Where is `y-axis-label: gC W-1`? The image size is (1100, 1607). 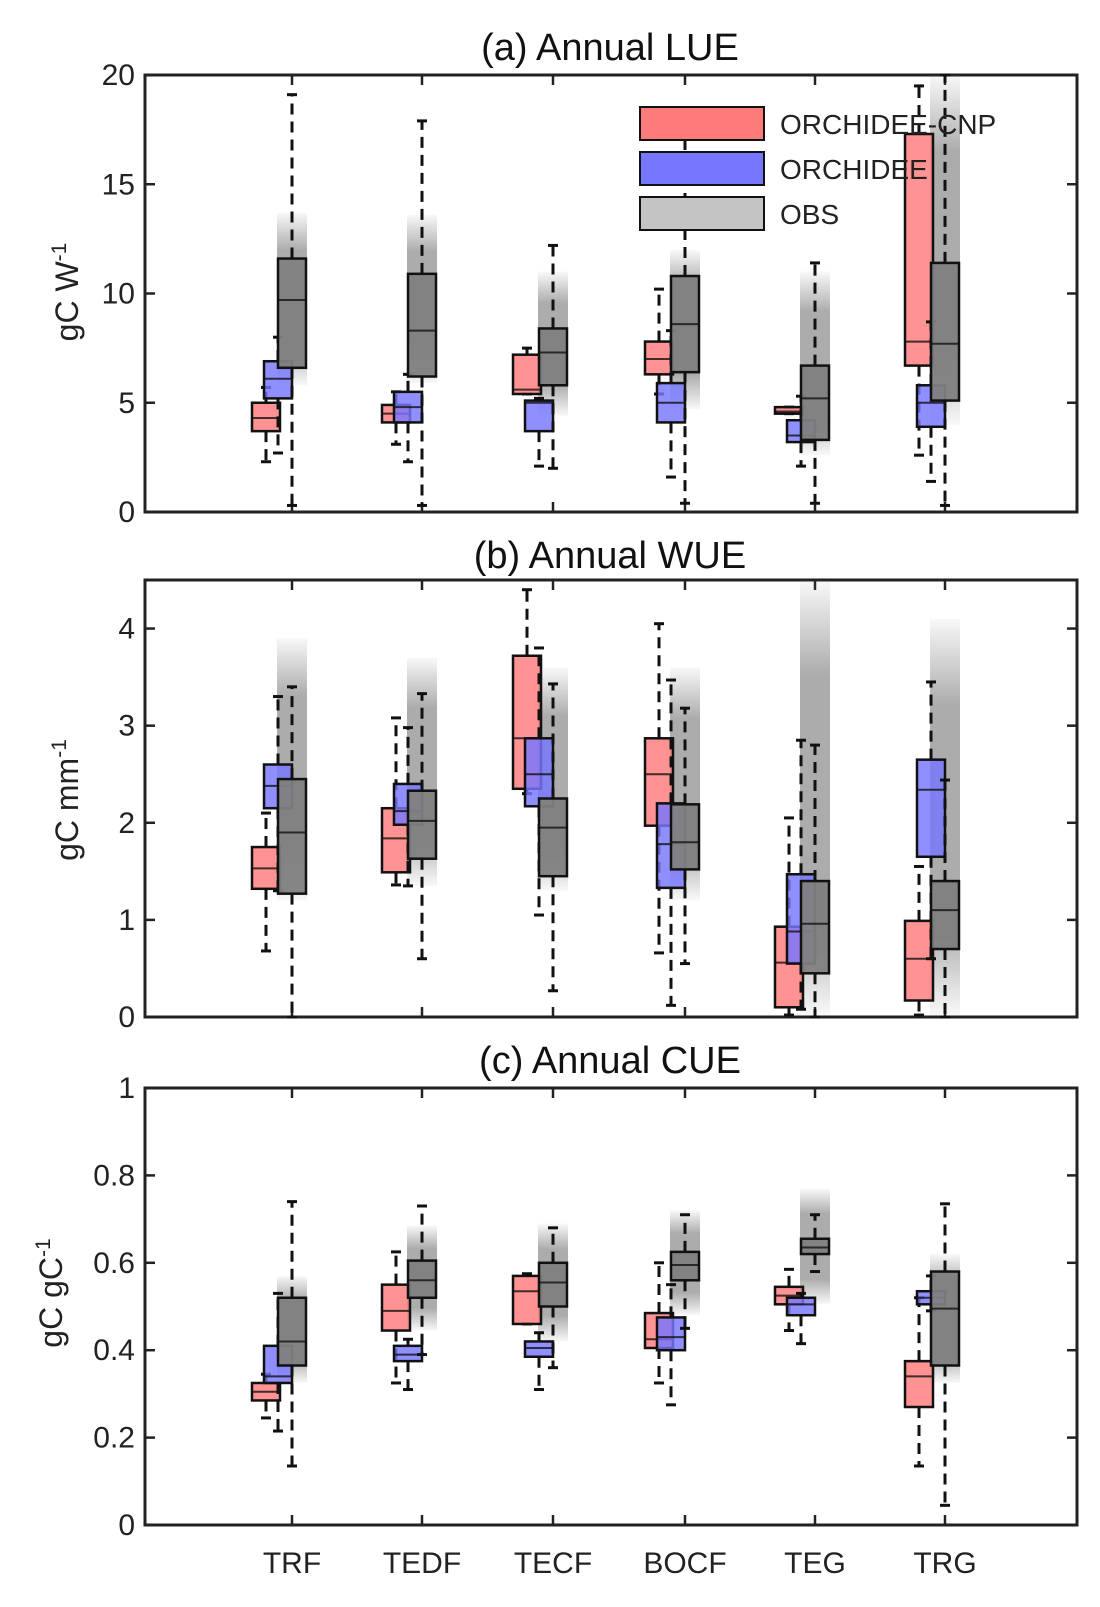
y-axis-label: gC W-1 is located at coordinates (66, 292).